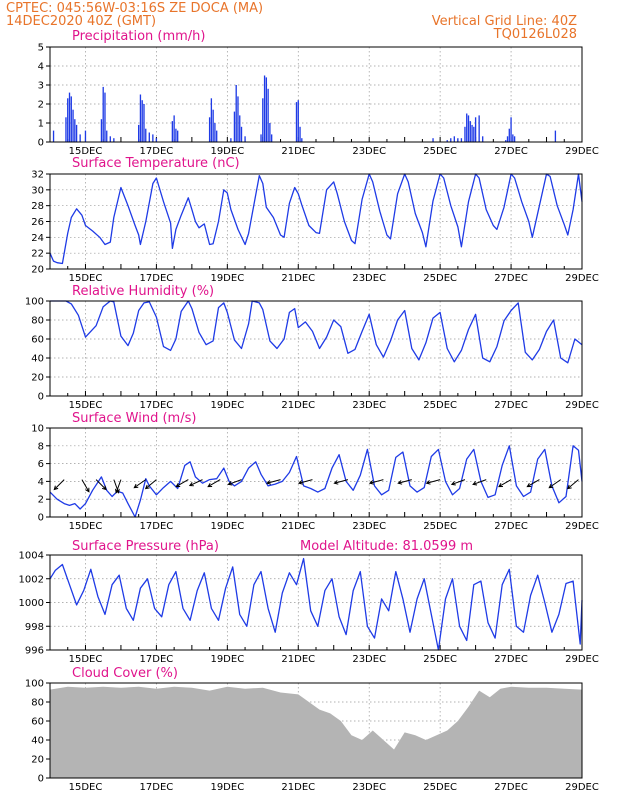 The image size is (618, 800). I want to click on y-tick-label: 6, so click(41, 464).